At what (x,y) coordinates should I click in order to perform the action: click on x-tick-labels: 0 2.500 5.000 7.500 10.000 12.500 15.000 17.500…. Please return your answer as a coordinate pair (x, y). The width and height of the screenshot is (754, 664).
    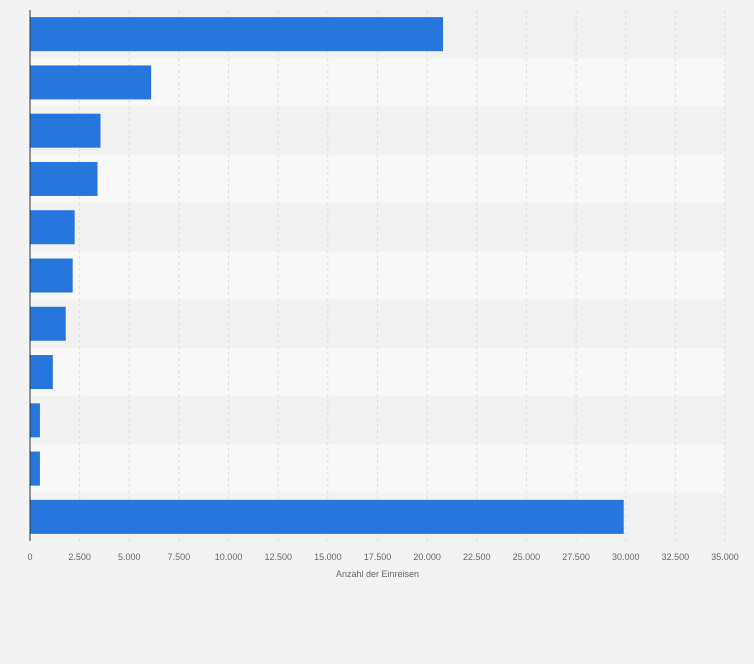
    Looking at the image, I should click on (382, 557).